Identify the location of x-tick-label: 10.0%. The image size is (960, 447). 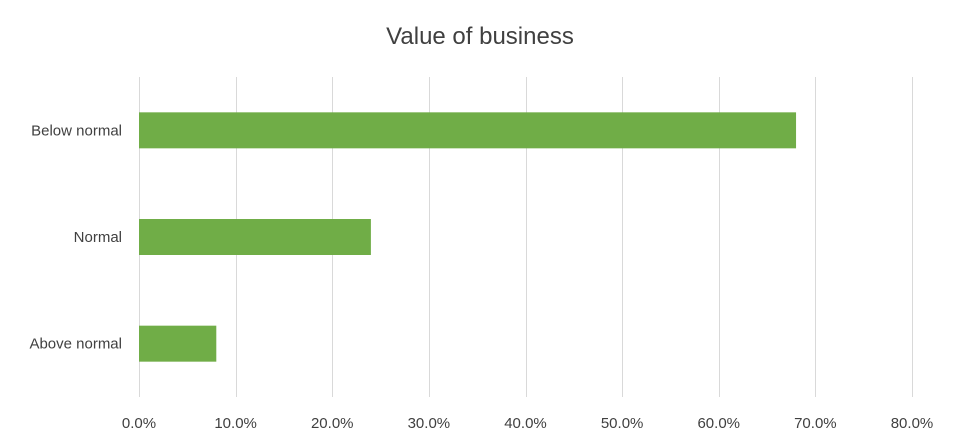
(235, 423).